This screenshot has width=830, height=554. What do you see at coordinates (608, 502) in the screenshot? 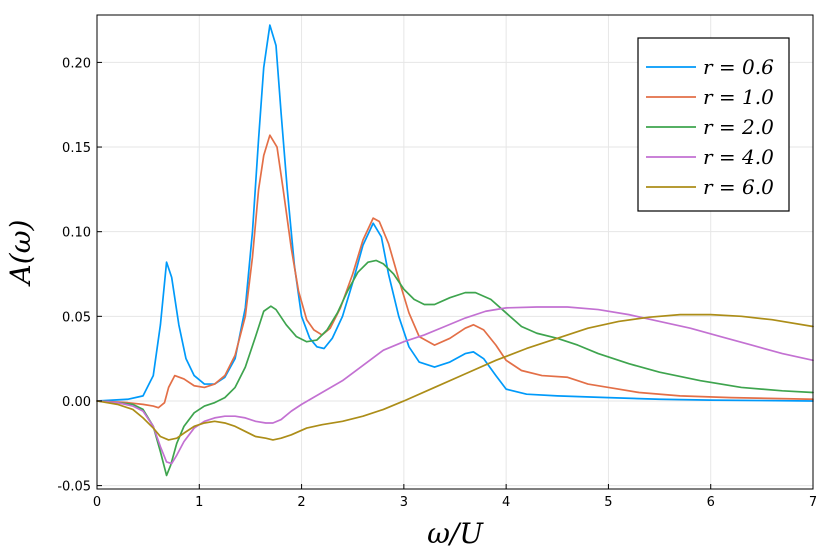
I see `x-tick-label: 5` at bounding box center [608, 502].